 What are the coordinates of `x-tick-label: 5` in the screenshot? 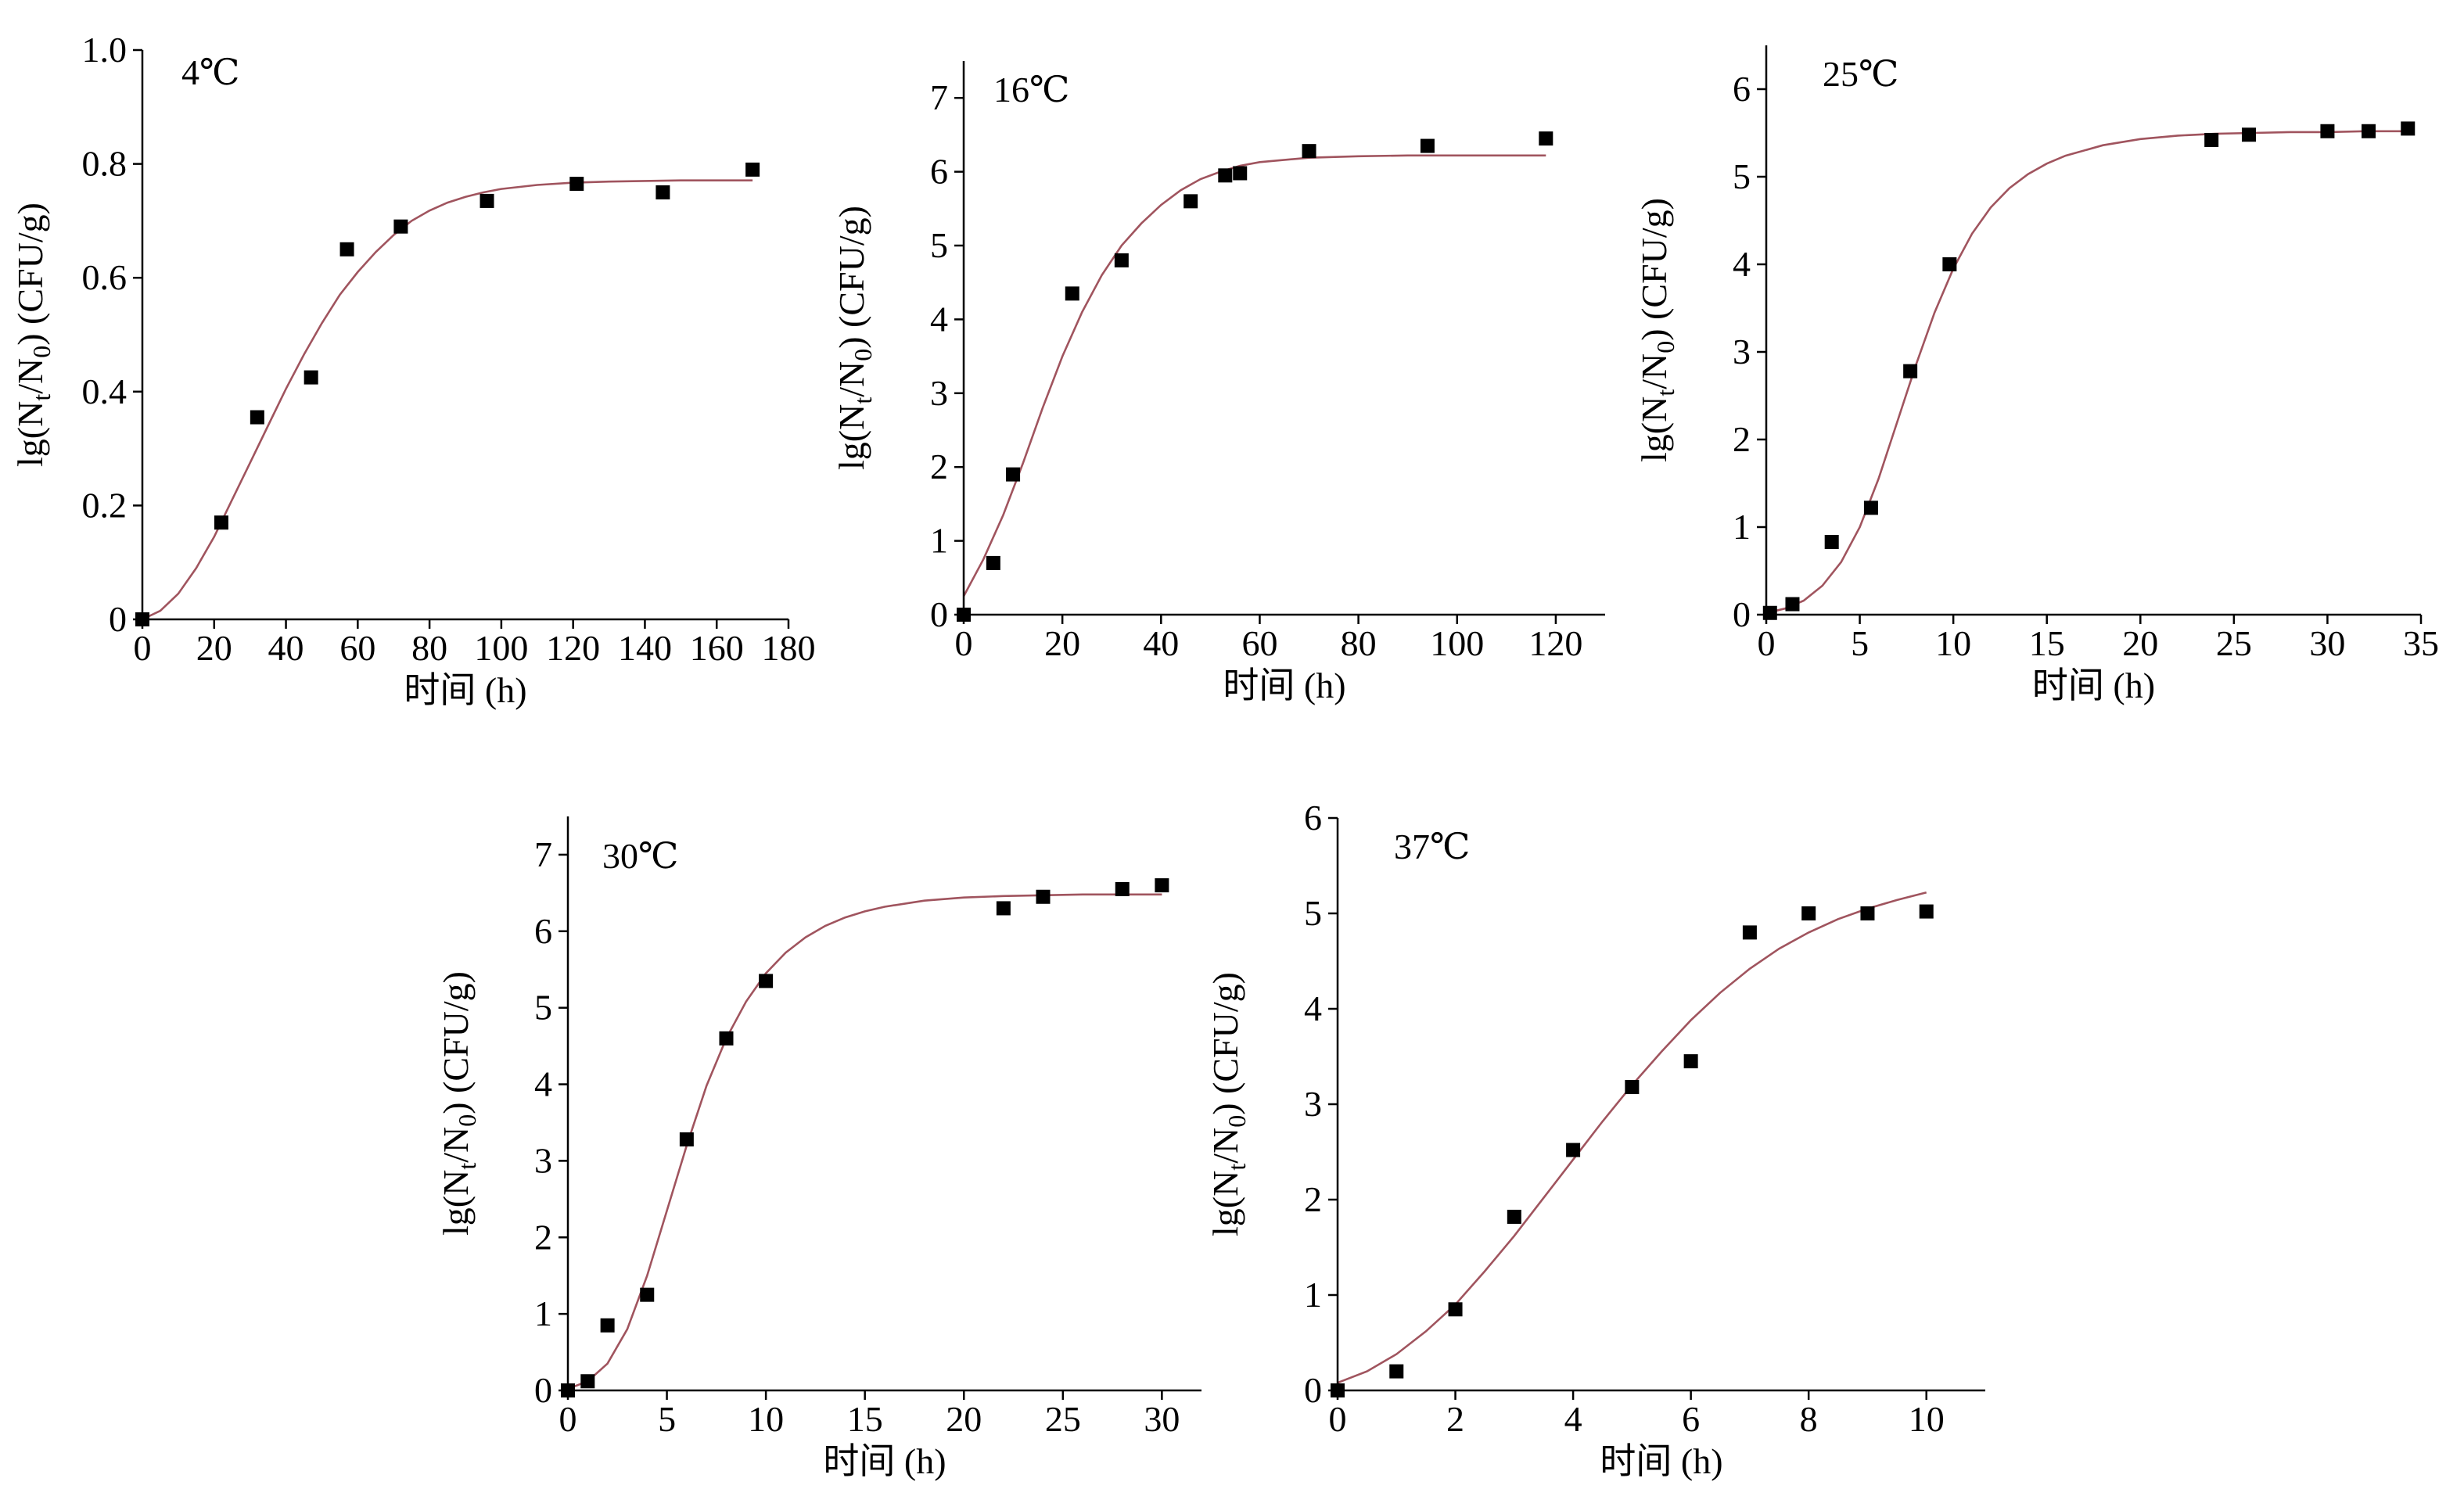 It's located at (667, 1419).